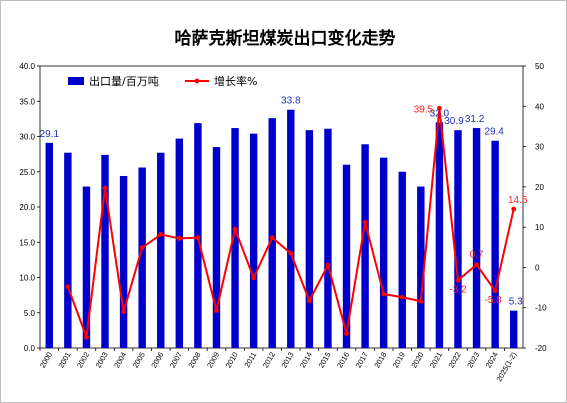  What do you see at coordinates (27, 207) in the screenshot?
I see `y-left-tick-label: 20.0` at bounding box center [27, 207].